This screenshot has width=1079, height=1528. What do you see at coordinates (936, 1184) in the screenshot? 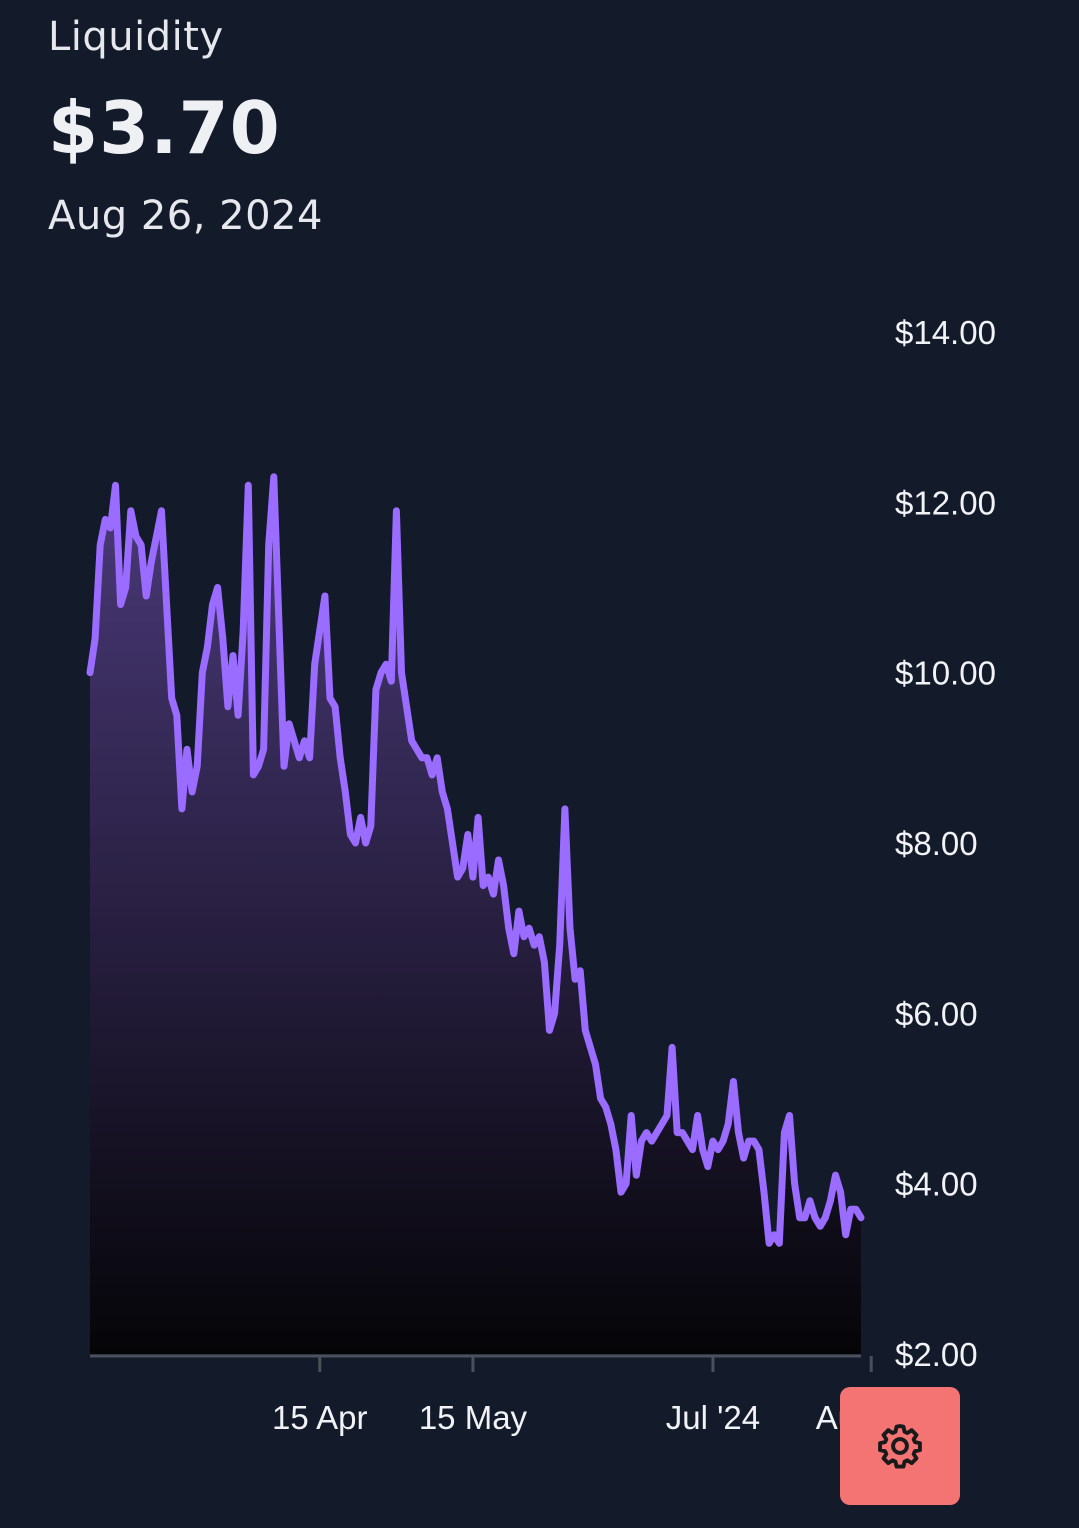
I see `y-tick-label: $4.00` at bounding box center [936, 1184].